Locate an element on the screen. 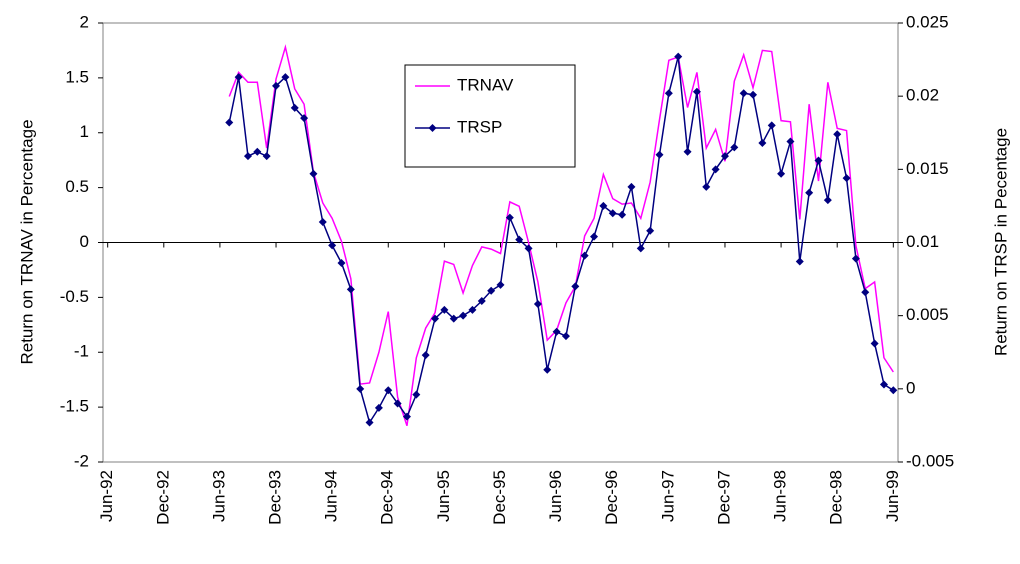 The width and height of the screenshot is (1020, 564). y-tick-label: 1 is located at coordinates (84, 131).